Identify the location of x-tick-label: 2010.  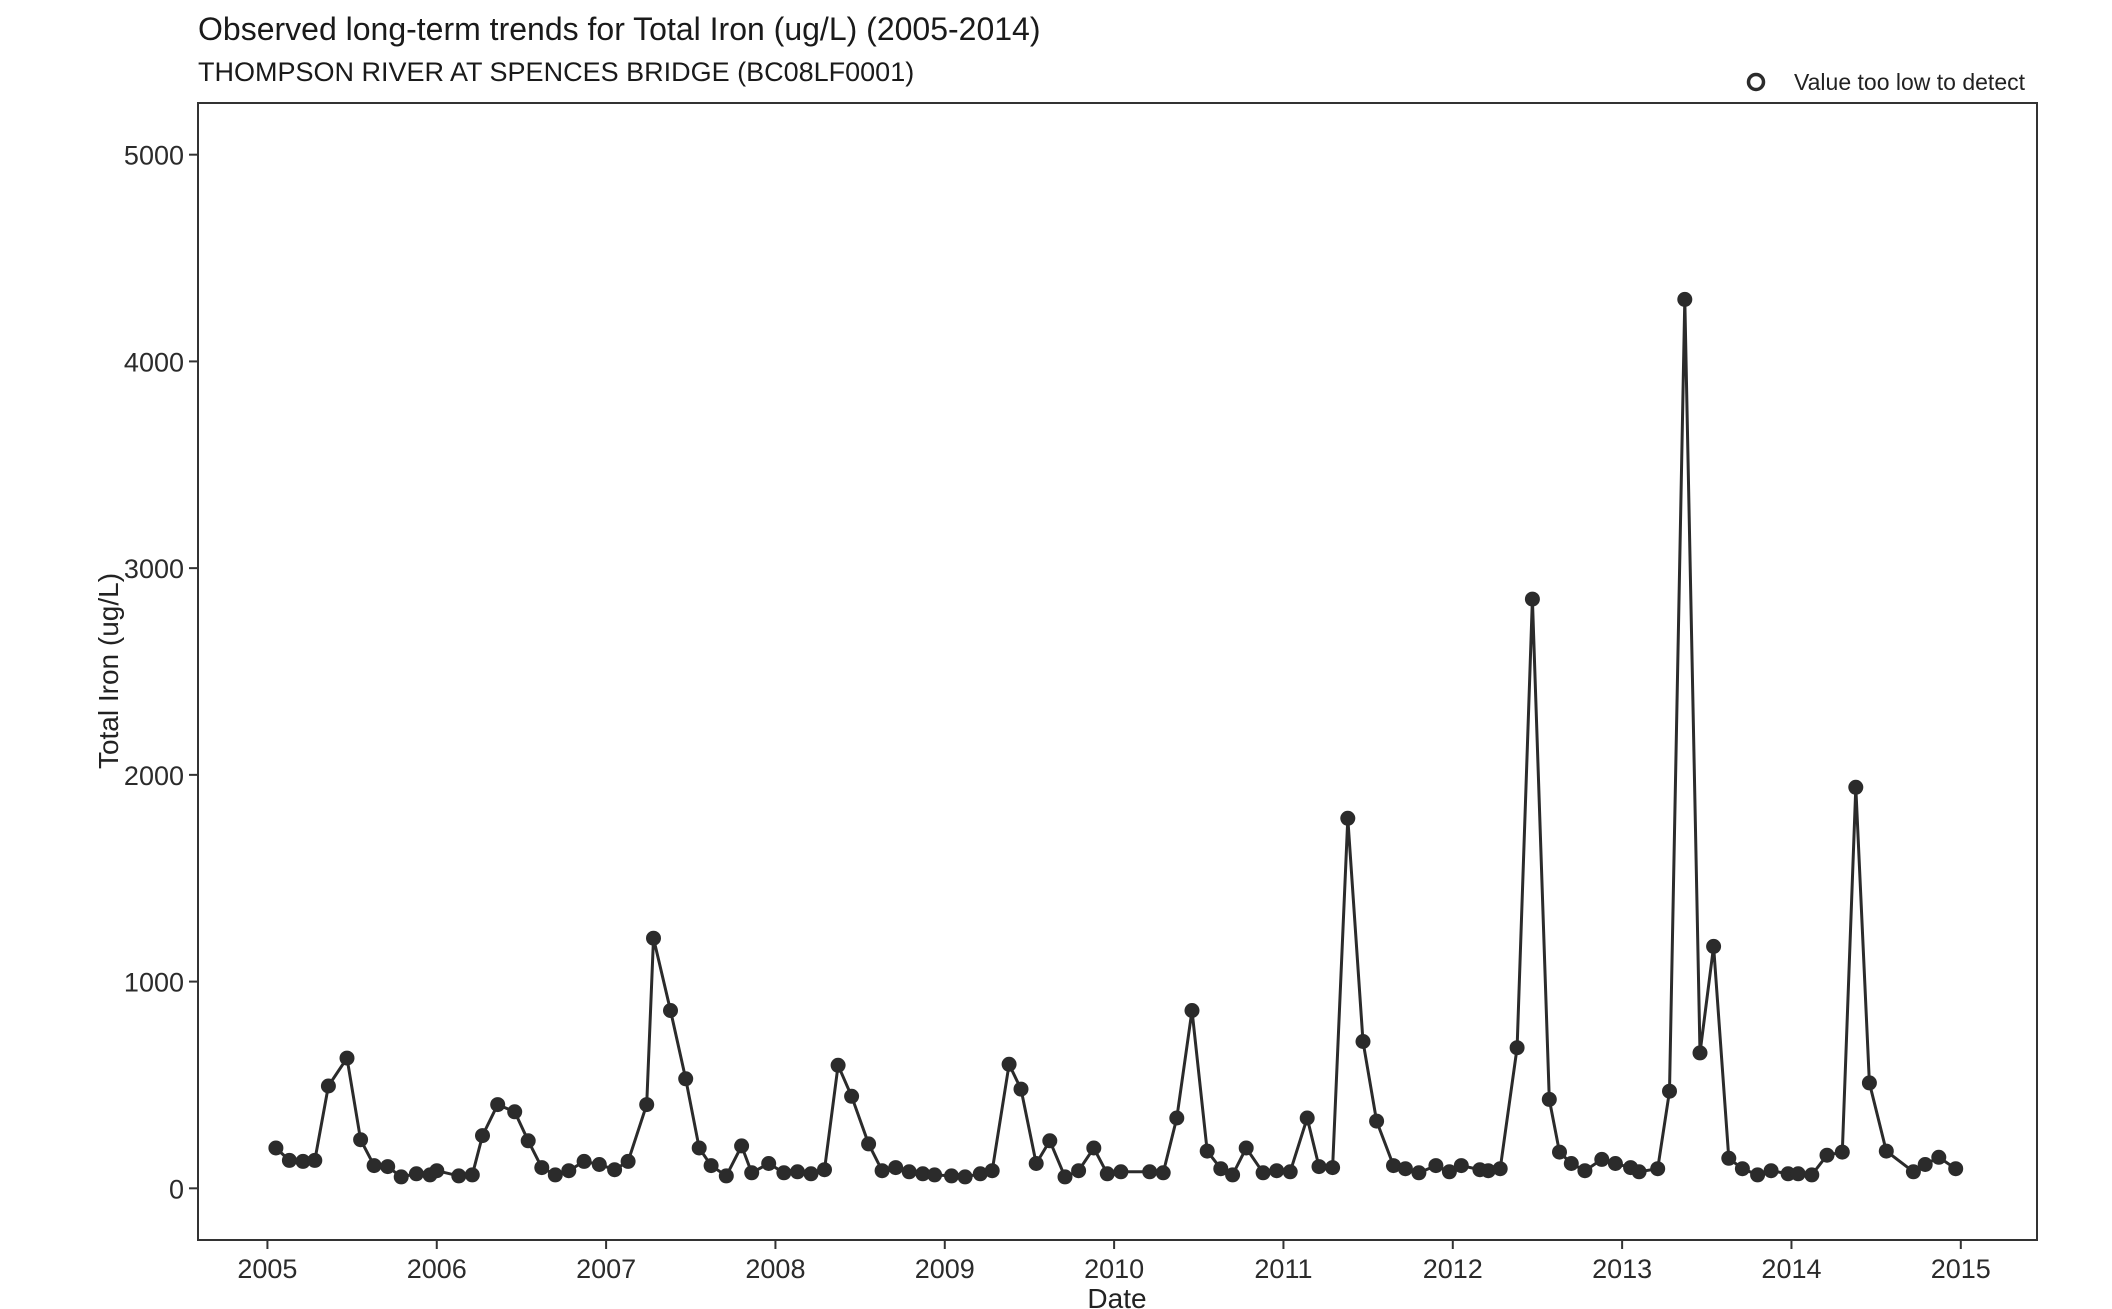
(1114, 1269).